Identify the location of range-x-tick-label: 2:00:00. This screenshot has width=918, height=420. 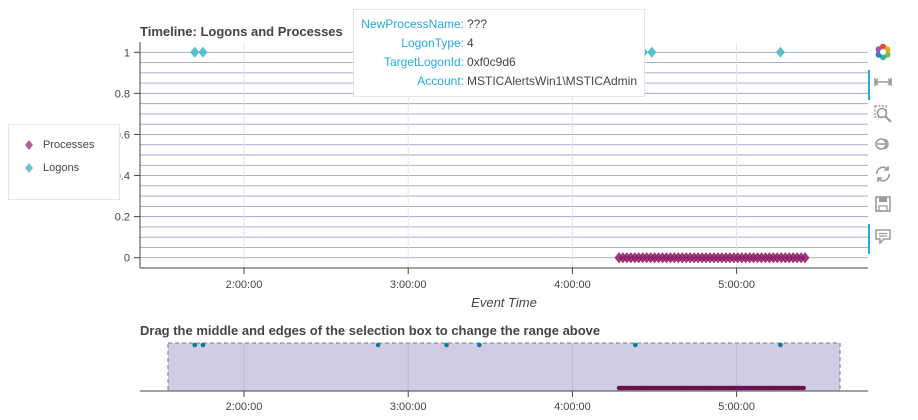
(244, 407).